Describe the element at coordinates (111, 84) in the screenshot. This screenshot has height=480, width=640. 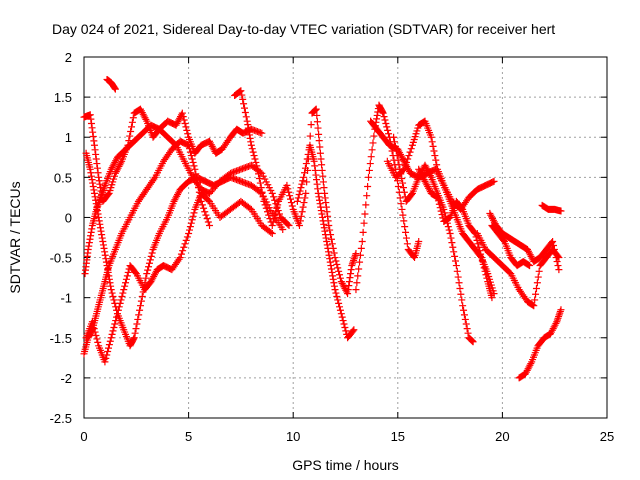
I see `series-sat-track-f` at that location.